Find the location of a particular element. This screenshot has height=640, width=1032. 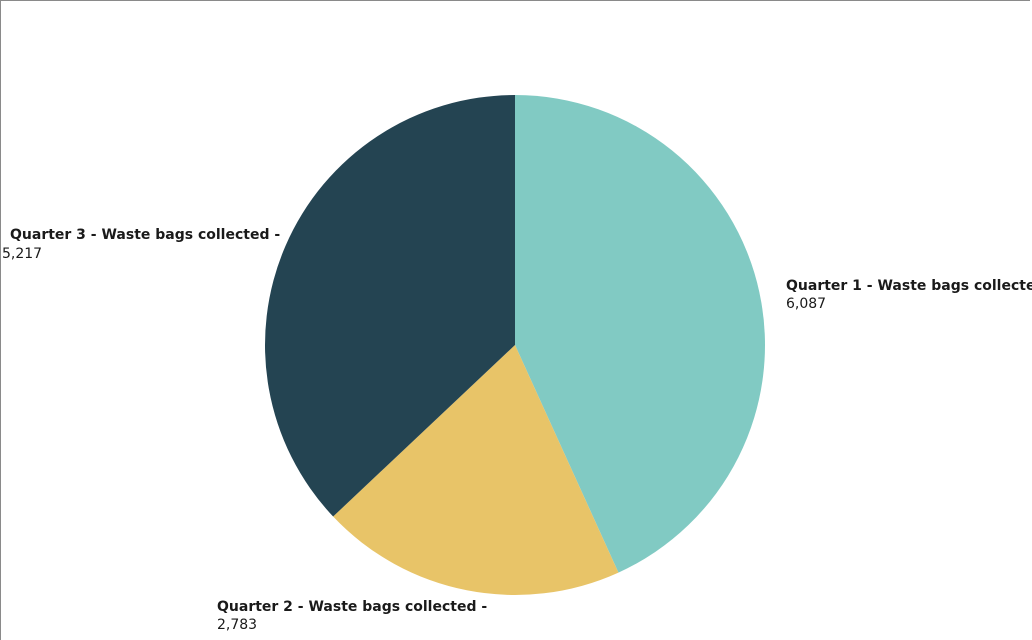

slice-value-quarter-3: 5,217 is located at coordinates (22, 254).